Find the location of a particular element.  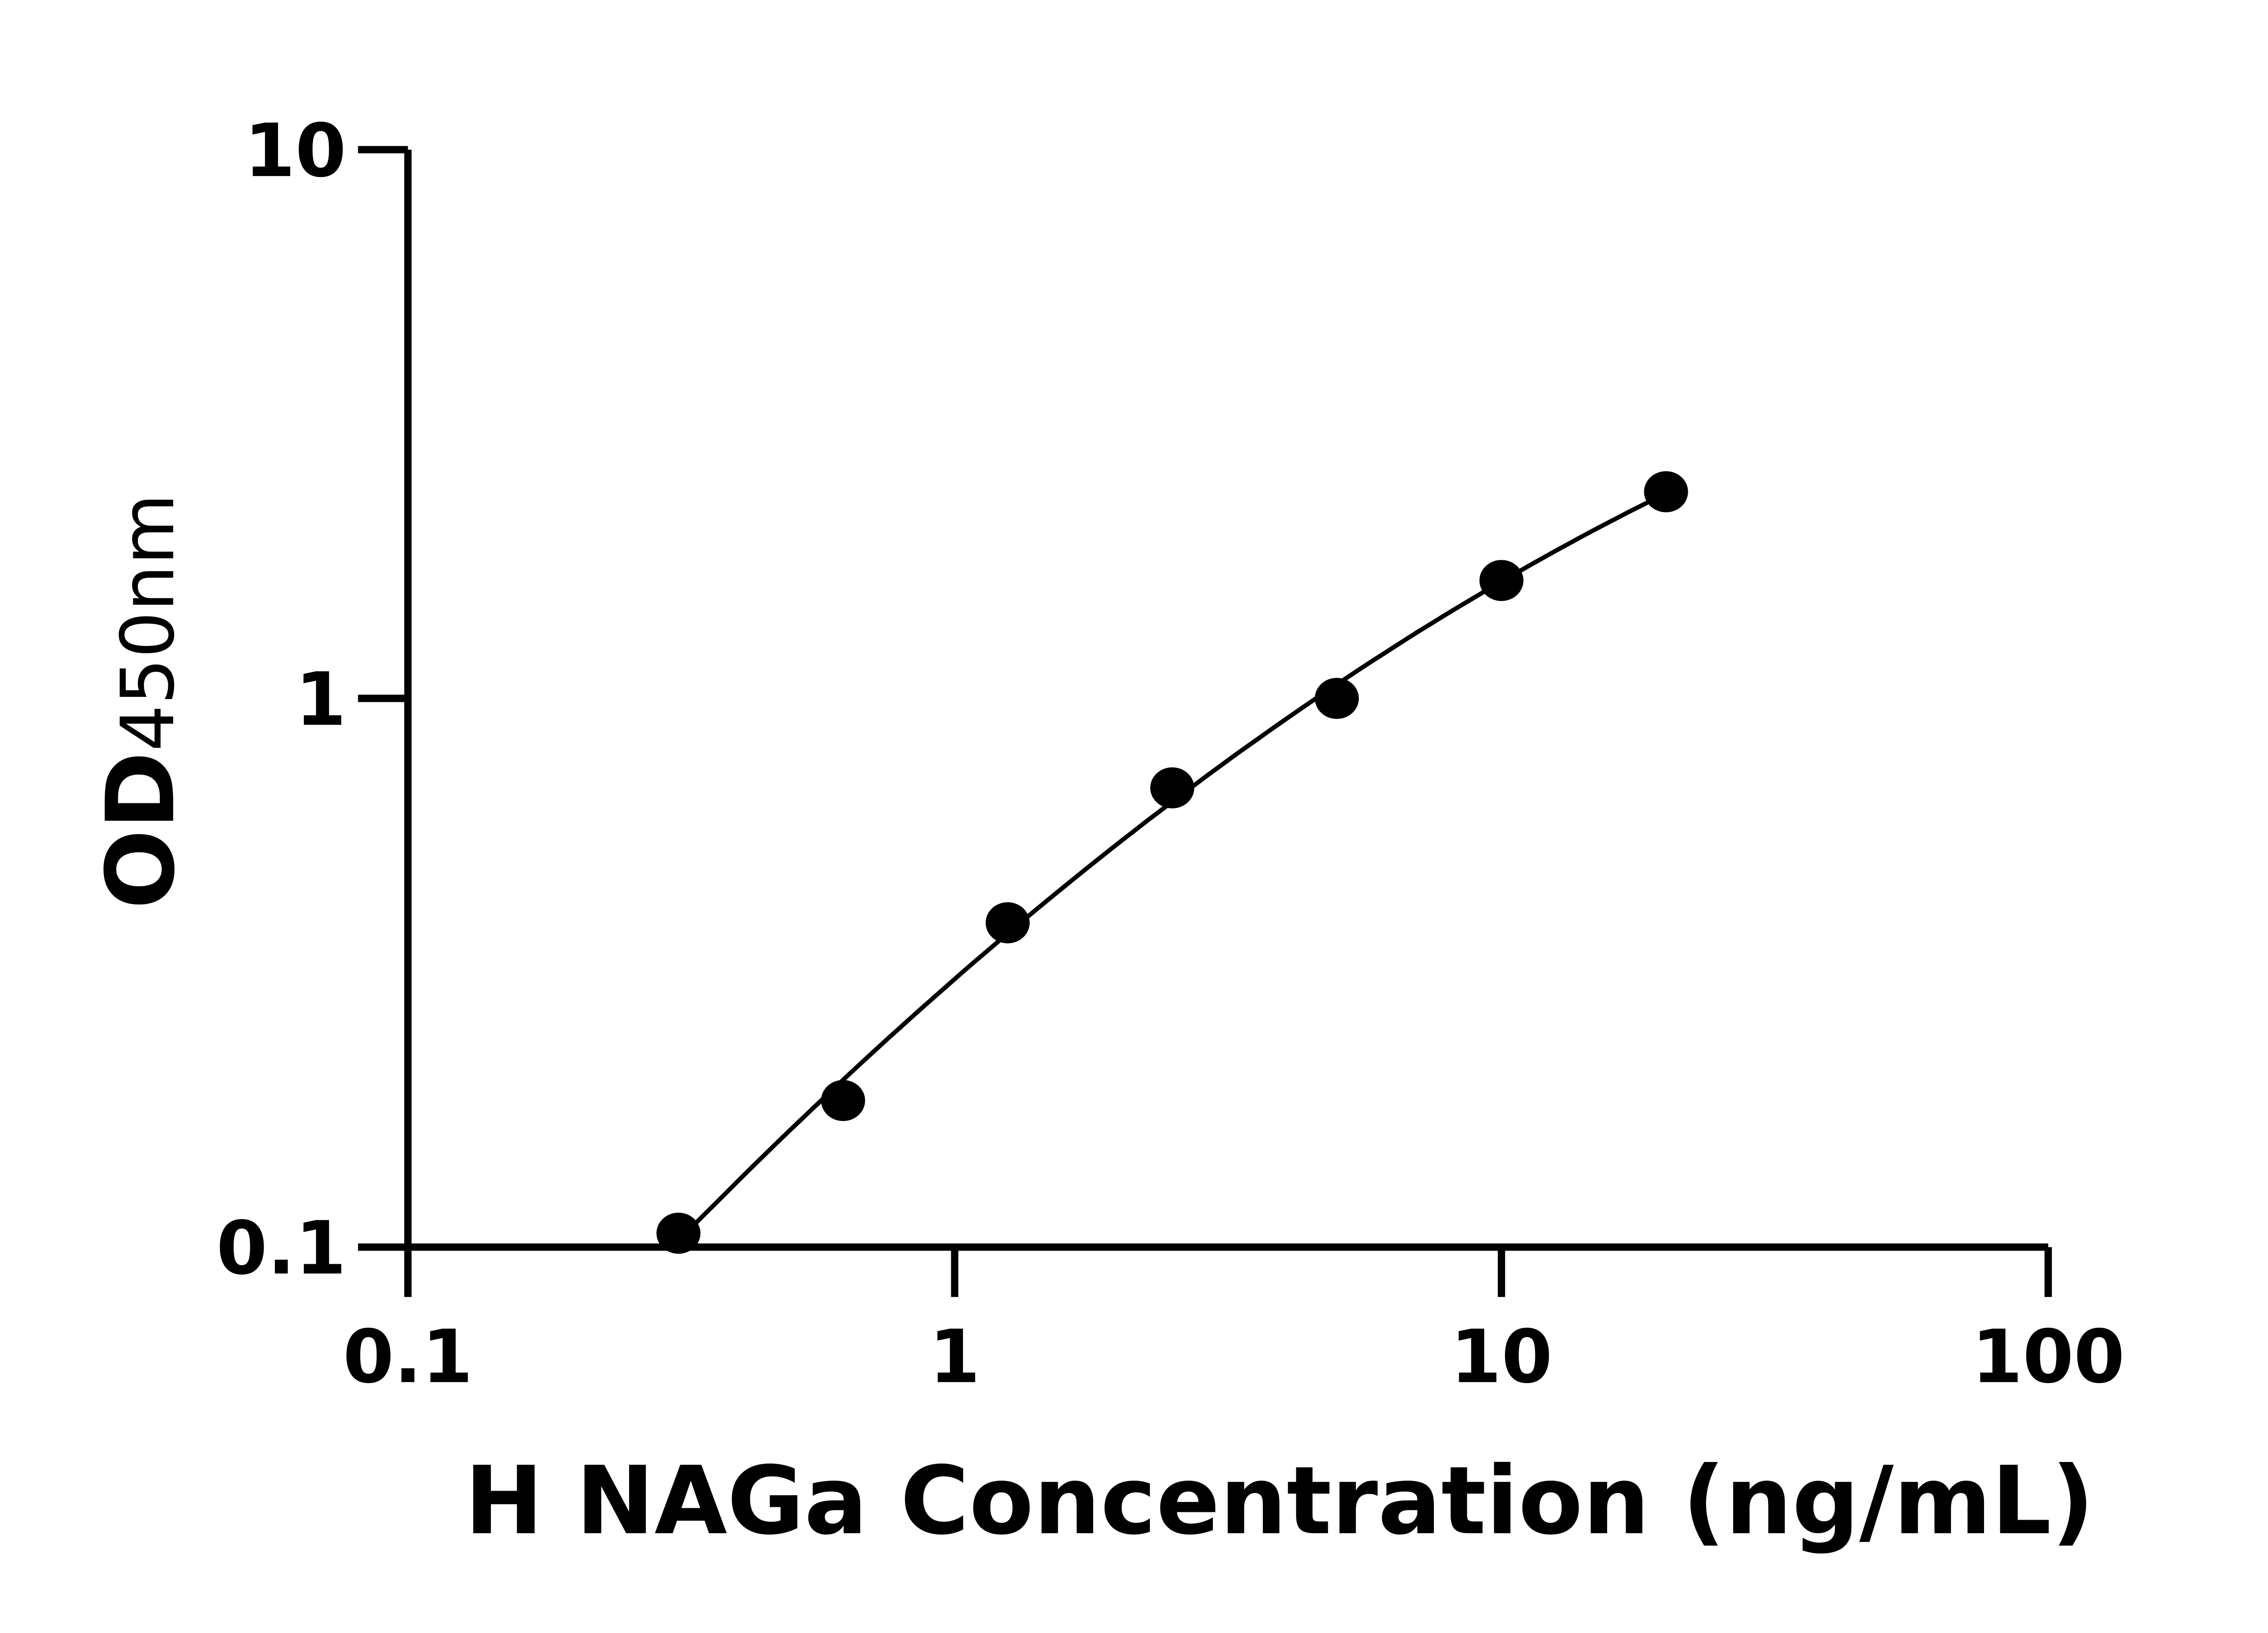

x-tick-label: 10 is located at coordinates (1502, 1357).